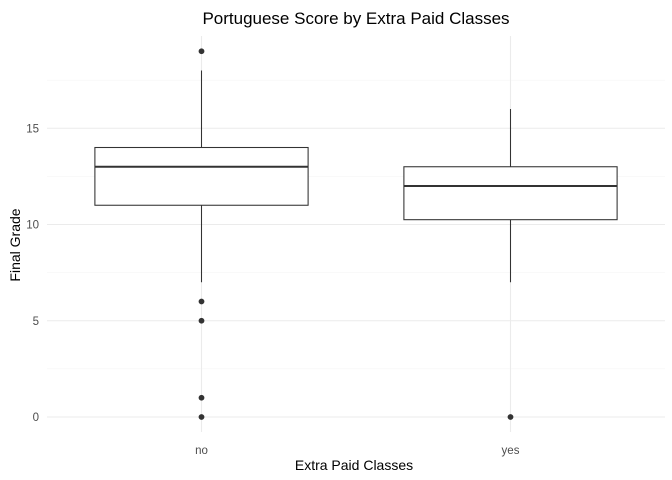 Image resolution: width=672 pixels, height=480 pixels. What do you see at coordinates (15, 244) in the screenshot?
I see `y-axis-title: Final Grade` at bounding box center [15, 244].